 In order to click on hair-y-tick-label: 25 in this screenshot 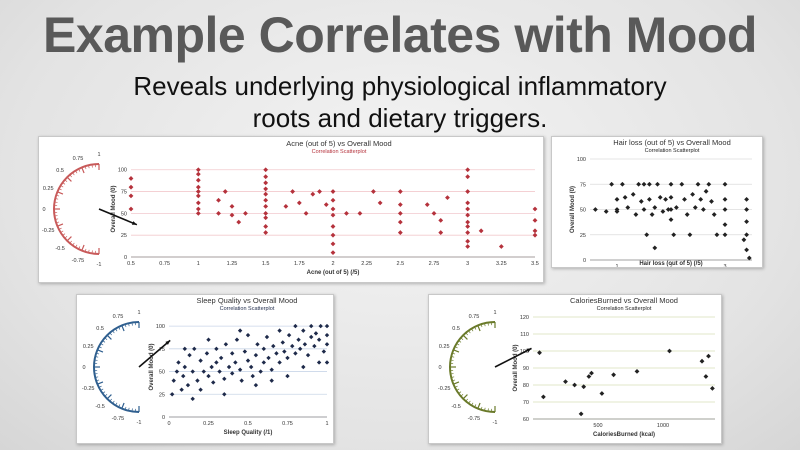, I will do `click(583, 236)`.